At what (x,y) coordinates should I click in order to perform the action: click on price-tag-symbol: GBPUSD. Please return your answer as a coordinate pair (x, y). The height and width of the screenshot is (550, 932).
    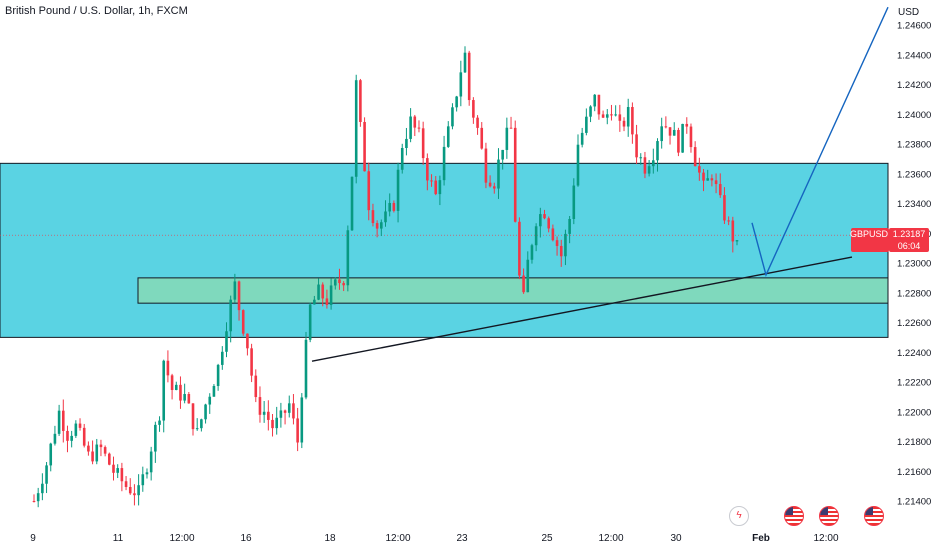
    Looking at the image, I should click on (869, 234).